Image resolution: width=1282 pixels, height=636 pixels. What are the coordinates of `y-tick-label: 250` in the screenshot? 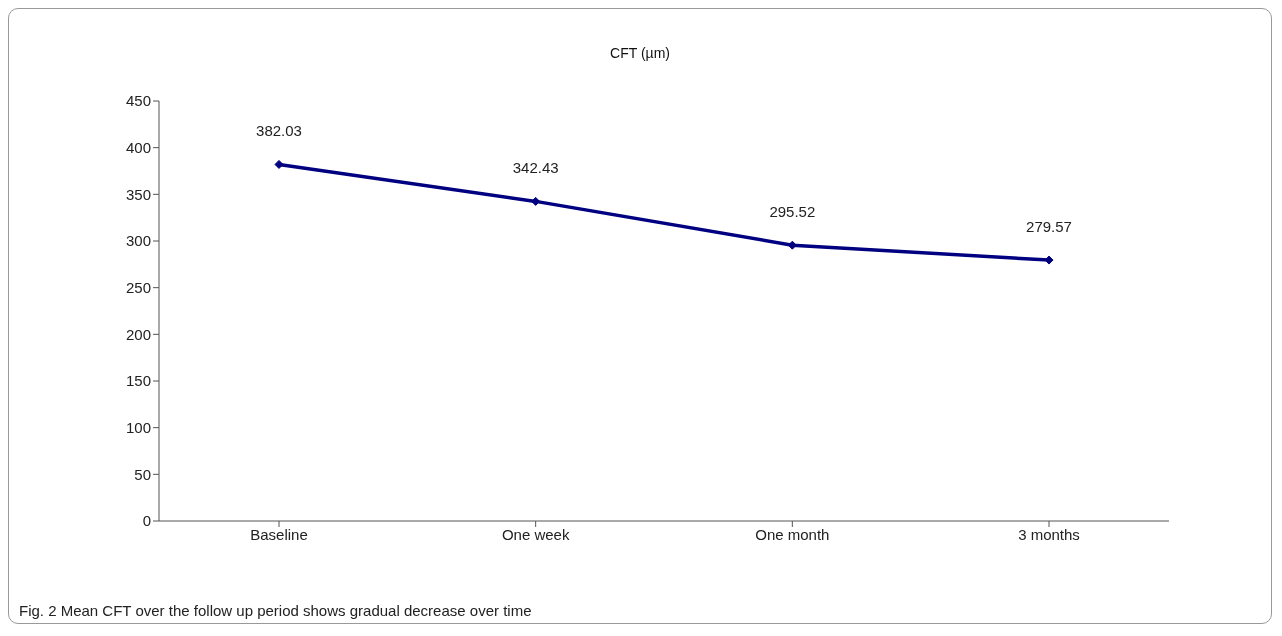 It's located at (138, 287).